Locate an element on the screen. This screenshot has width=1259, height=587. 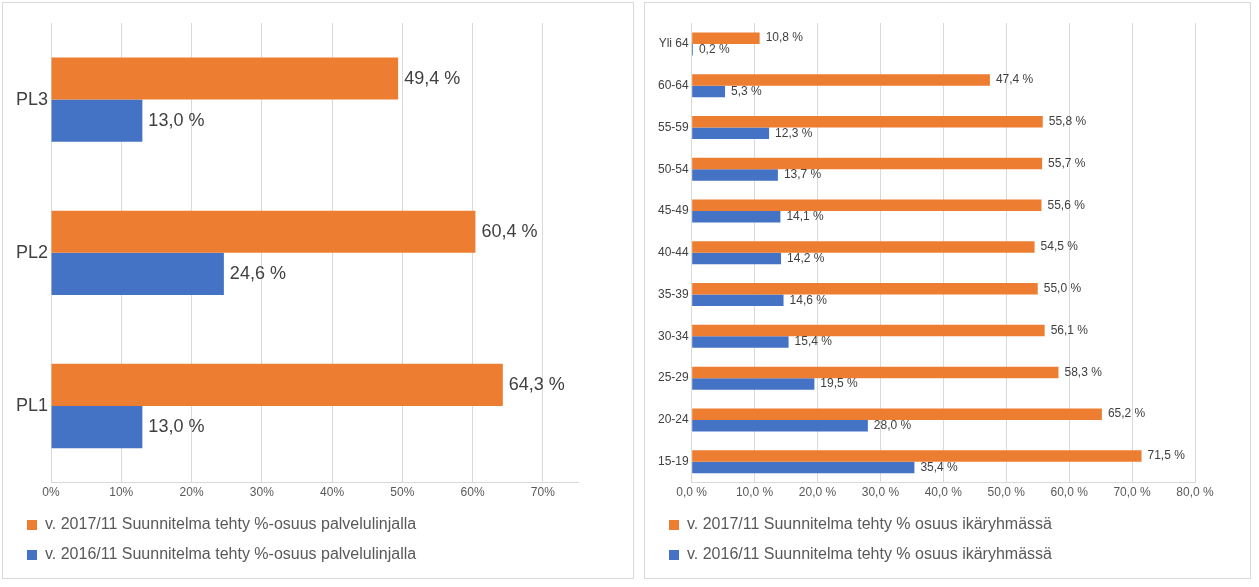
y-tick-label: PL3 is located at coordinates (32, 98).